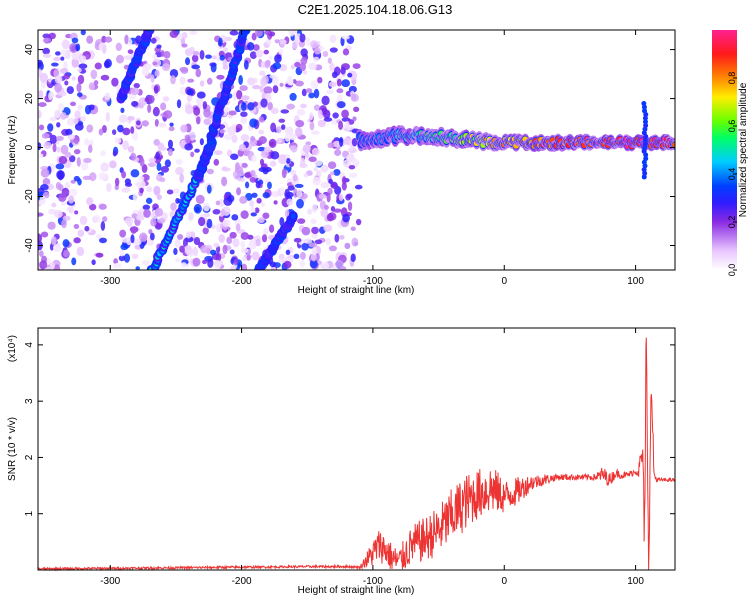 Image resolution: width=750 pixels, height=600 pixels. I want to click on heatmap-y-tick-label: 20, so click(29, 99).